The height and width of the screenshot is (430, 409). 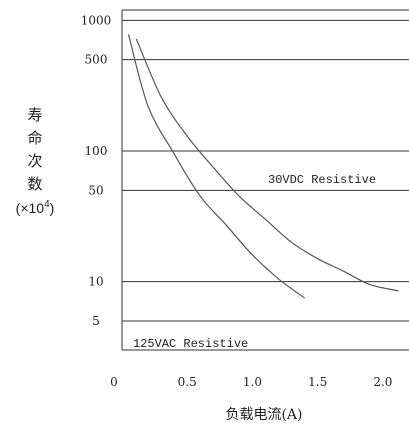 What do you see at coordinates (35, 207) in the screenshot?
I see `y-axis-unit: (×10⁴)` at bounding box center [35, 207].